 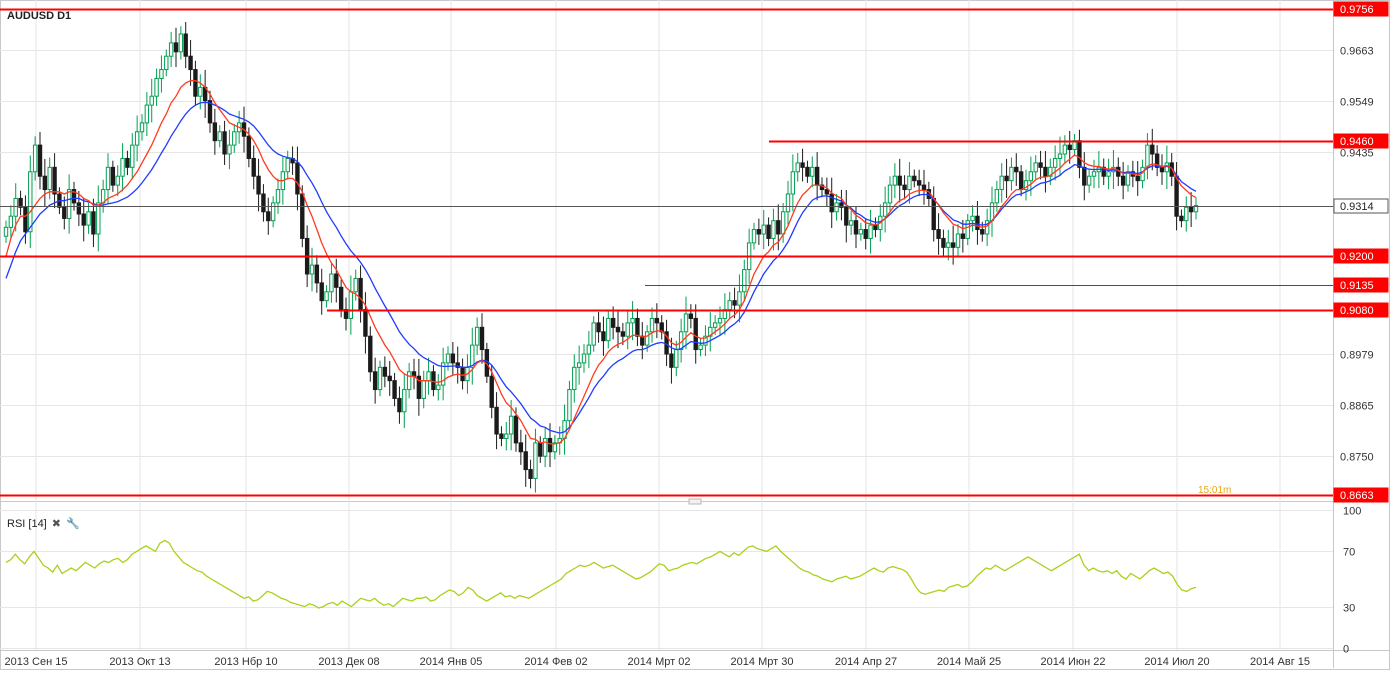 What do you see at coordinates (1346, 650) in the screenshot?
I see `rsi-y-tick-label: 0` at bounding box center [1346, 650].